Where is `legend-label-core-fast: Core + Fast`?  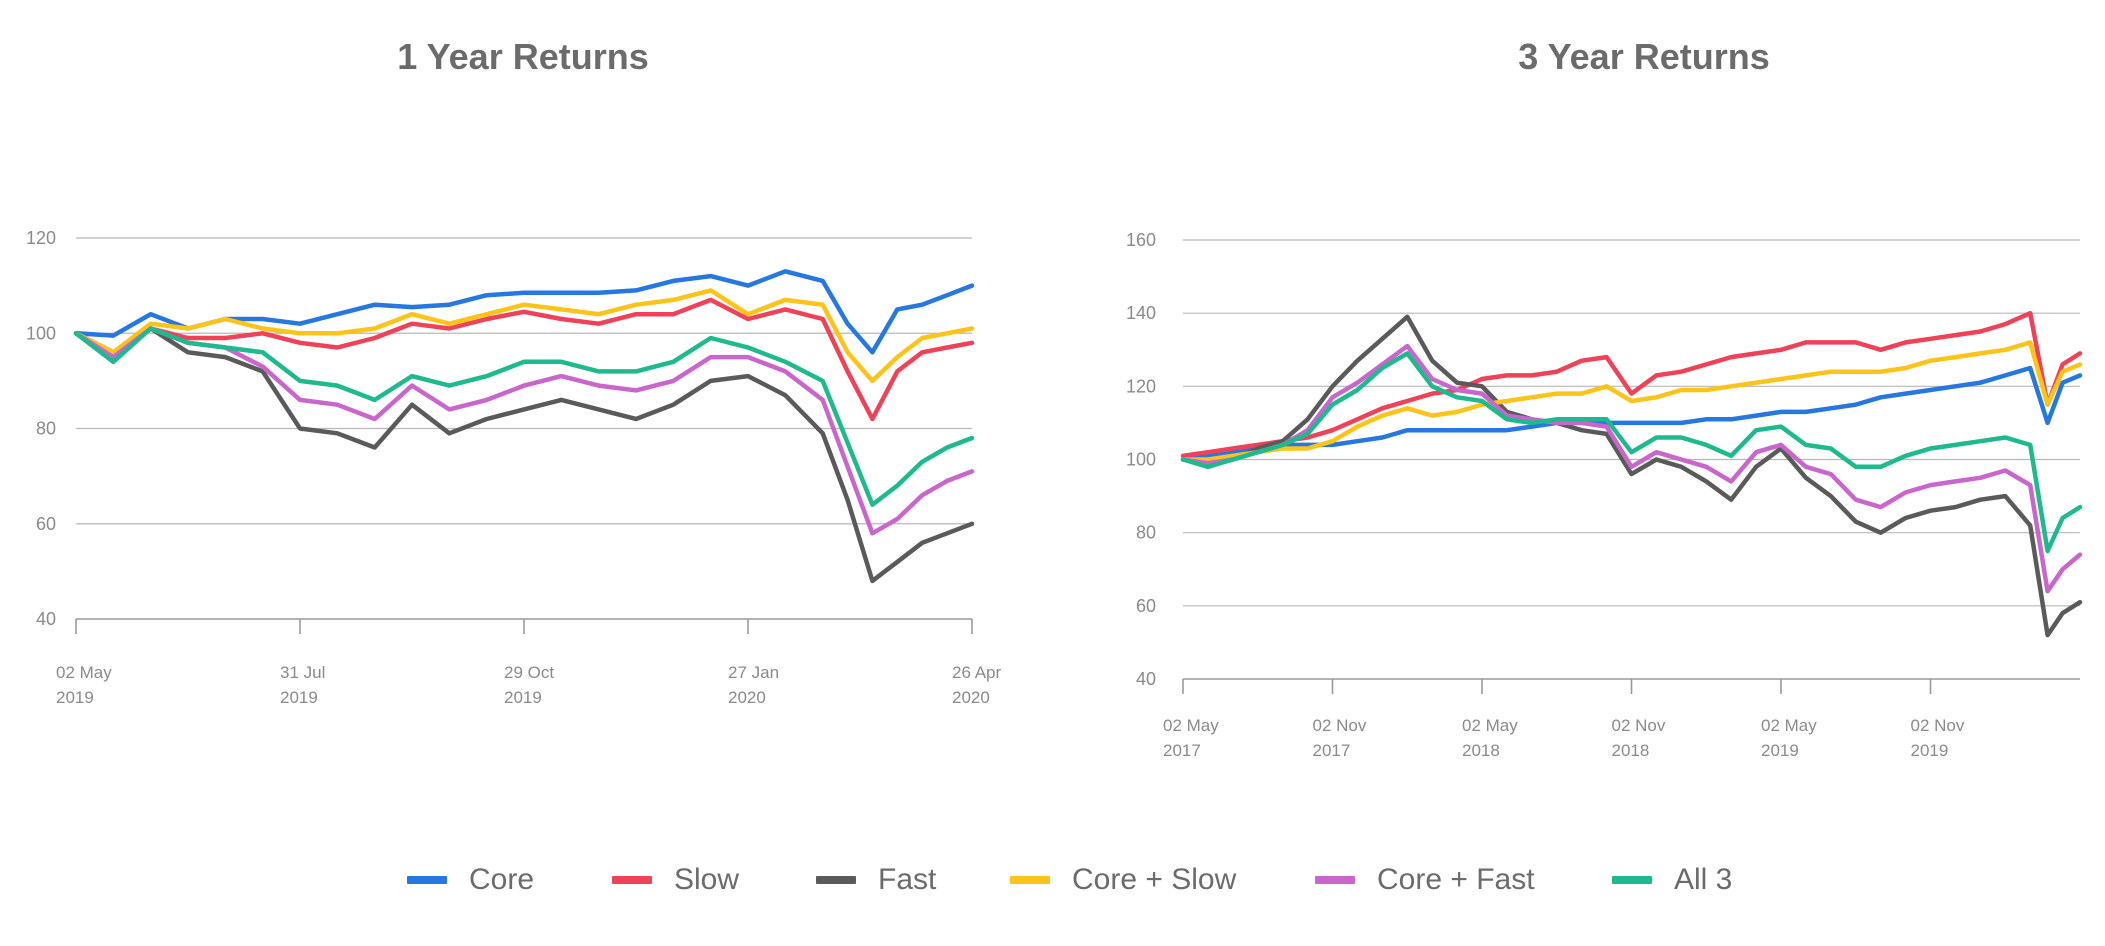
legend-label-core-fast: Core + Fast is located at coordinates (1456, 879).